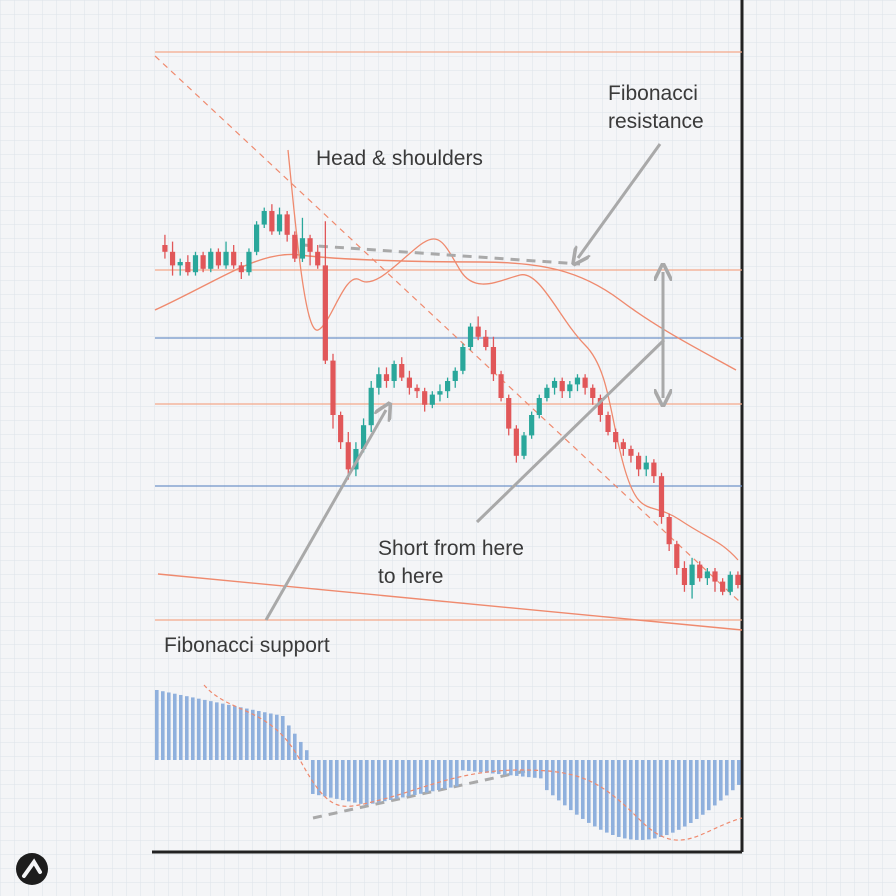  I want to click on macd-signal-line, so click(473, 762).